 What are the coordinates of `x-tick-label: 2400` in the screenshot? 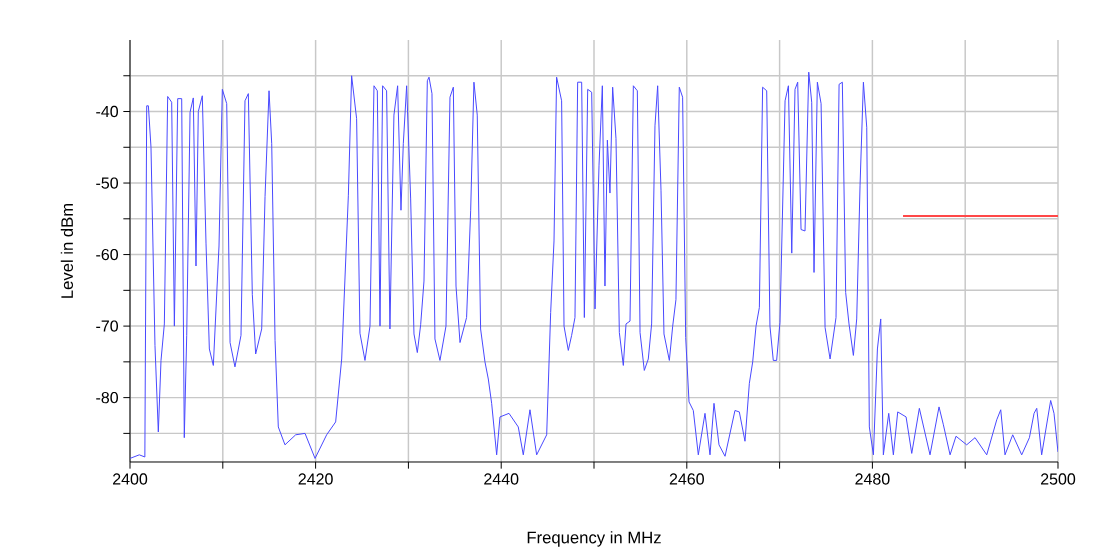 It's located at (130, 479).